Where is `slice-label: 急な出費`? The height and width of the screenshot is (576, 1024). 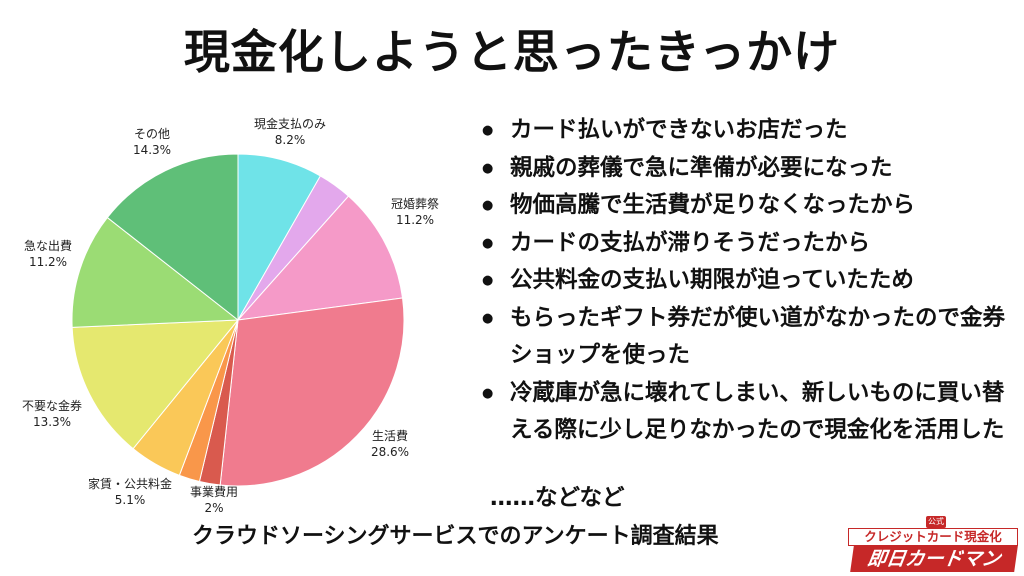 slice-label: 急な出費 is located at coordinates (48, 245).